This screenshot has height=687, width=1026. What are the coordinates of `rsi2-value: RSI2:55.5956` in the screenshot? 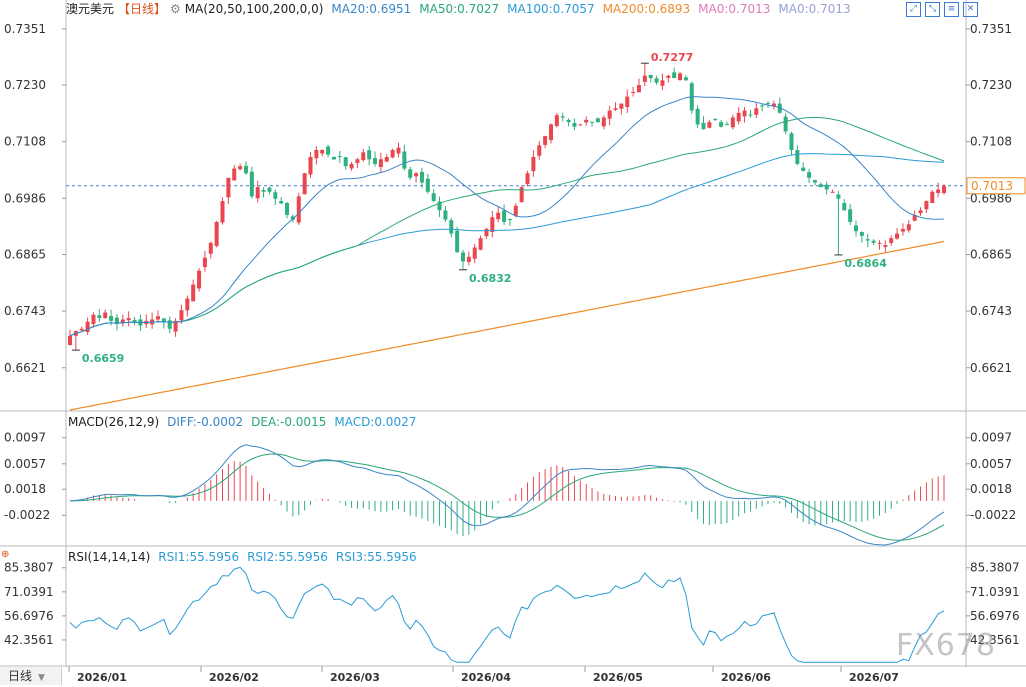 It's located at (287, 557).